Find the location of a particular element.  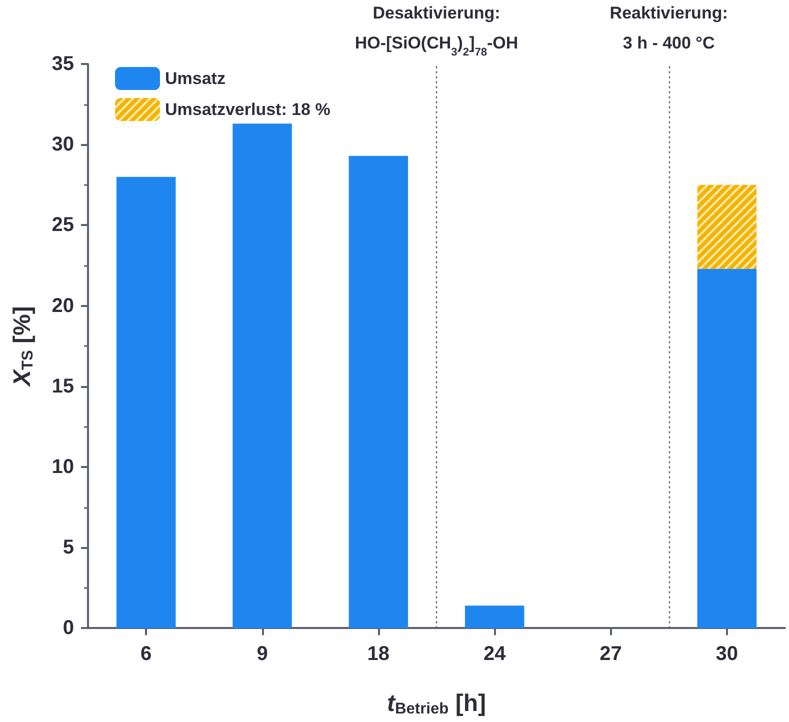

y-tick-label: 20 is located at coordinates (63, 305).